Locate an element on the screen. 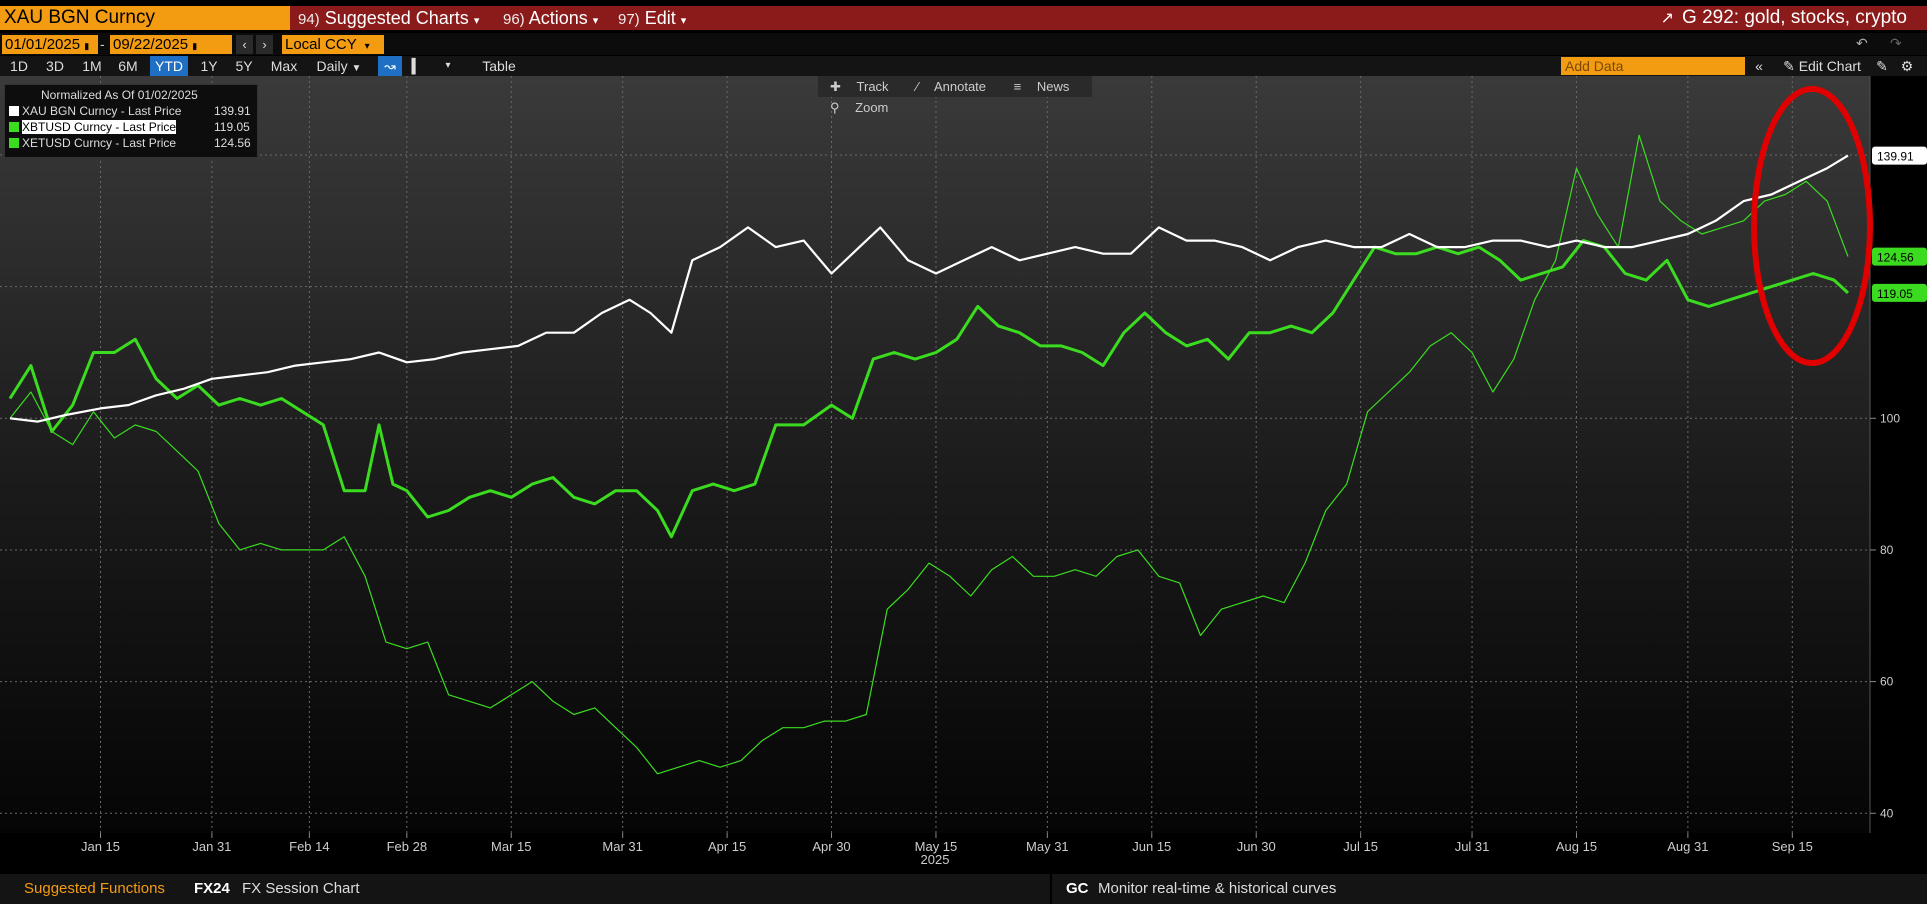 Image resolution: width=1927 pixels, height=904 pixels. x-tick-label: Jun 15 is located at coordinates (1151, 846).